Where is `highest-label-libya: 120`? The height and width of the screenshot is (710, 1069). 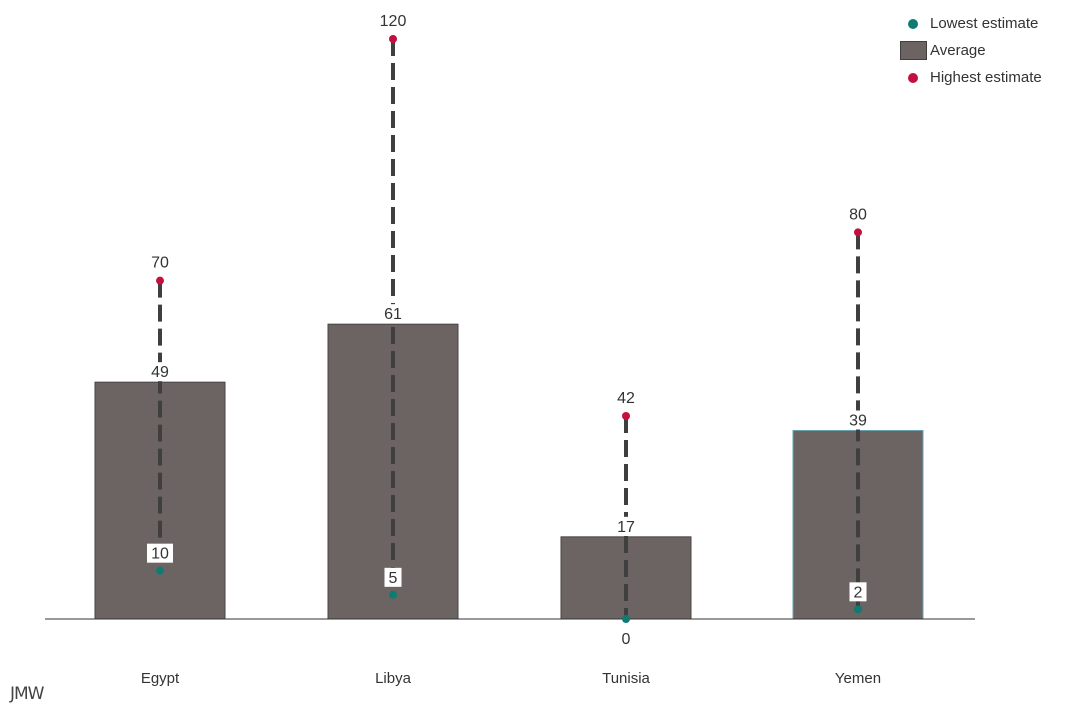
highest-label-libya: 120 is located at coordinates (393, 21).